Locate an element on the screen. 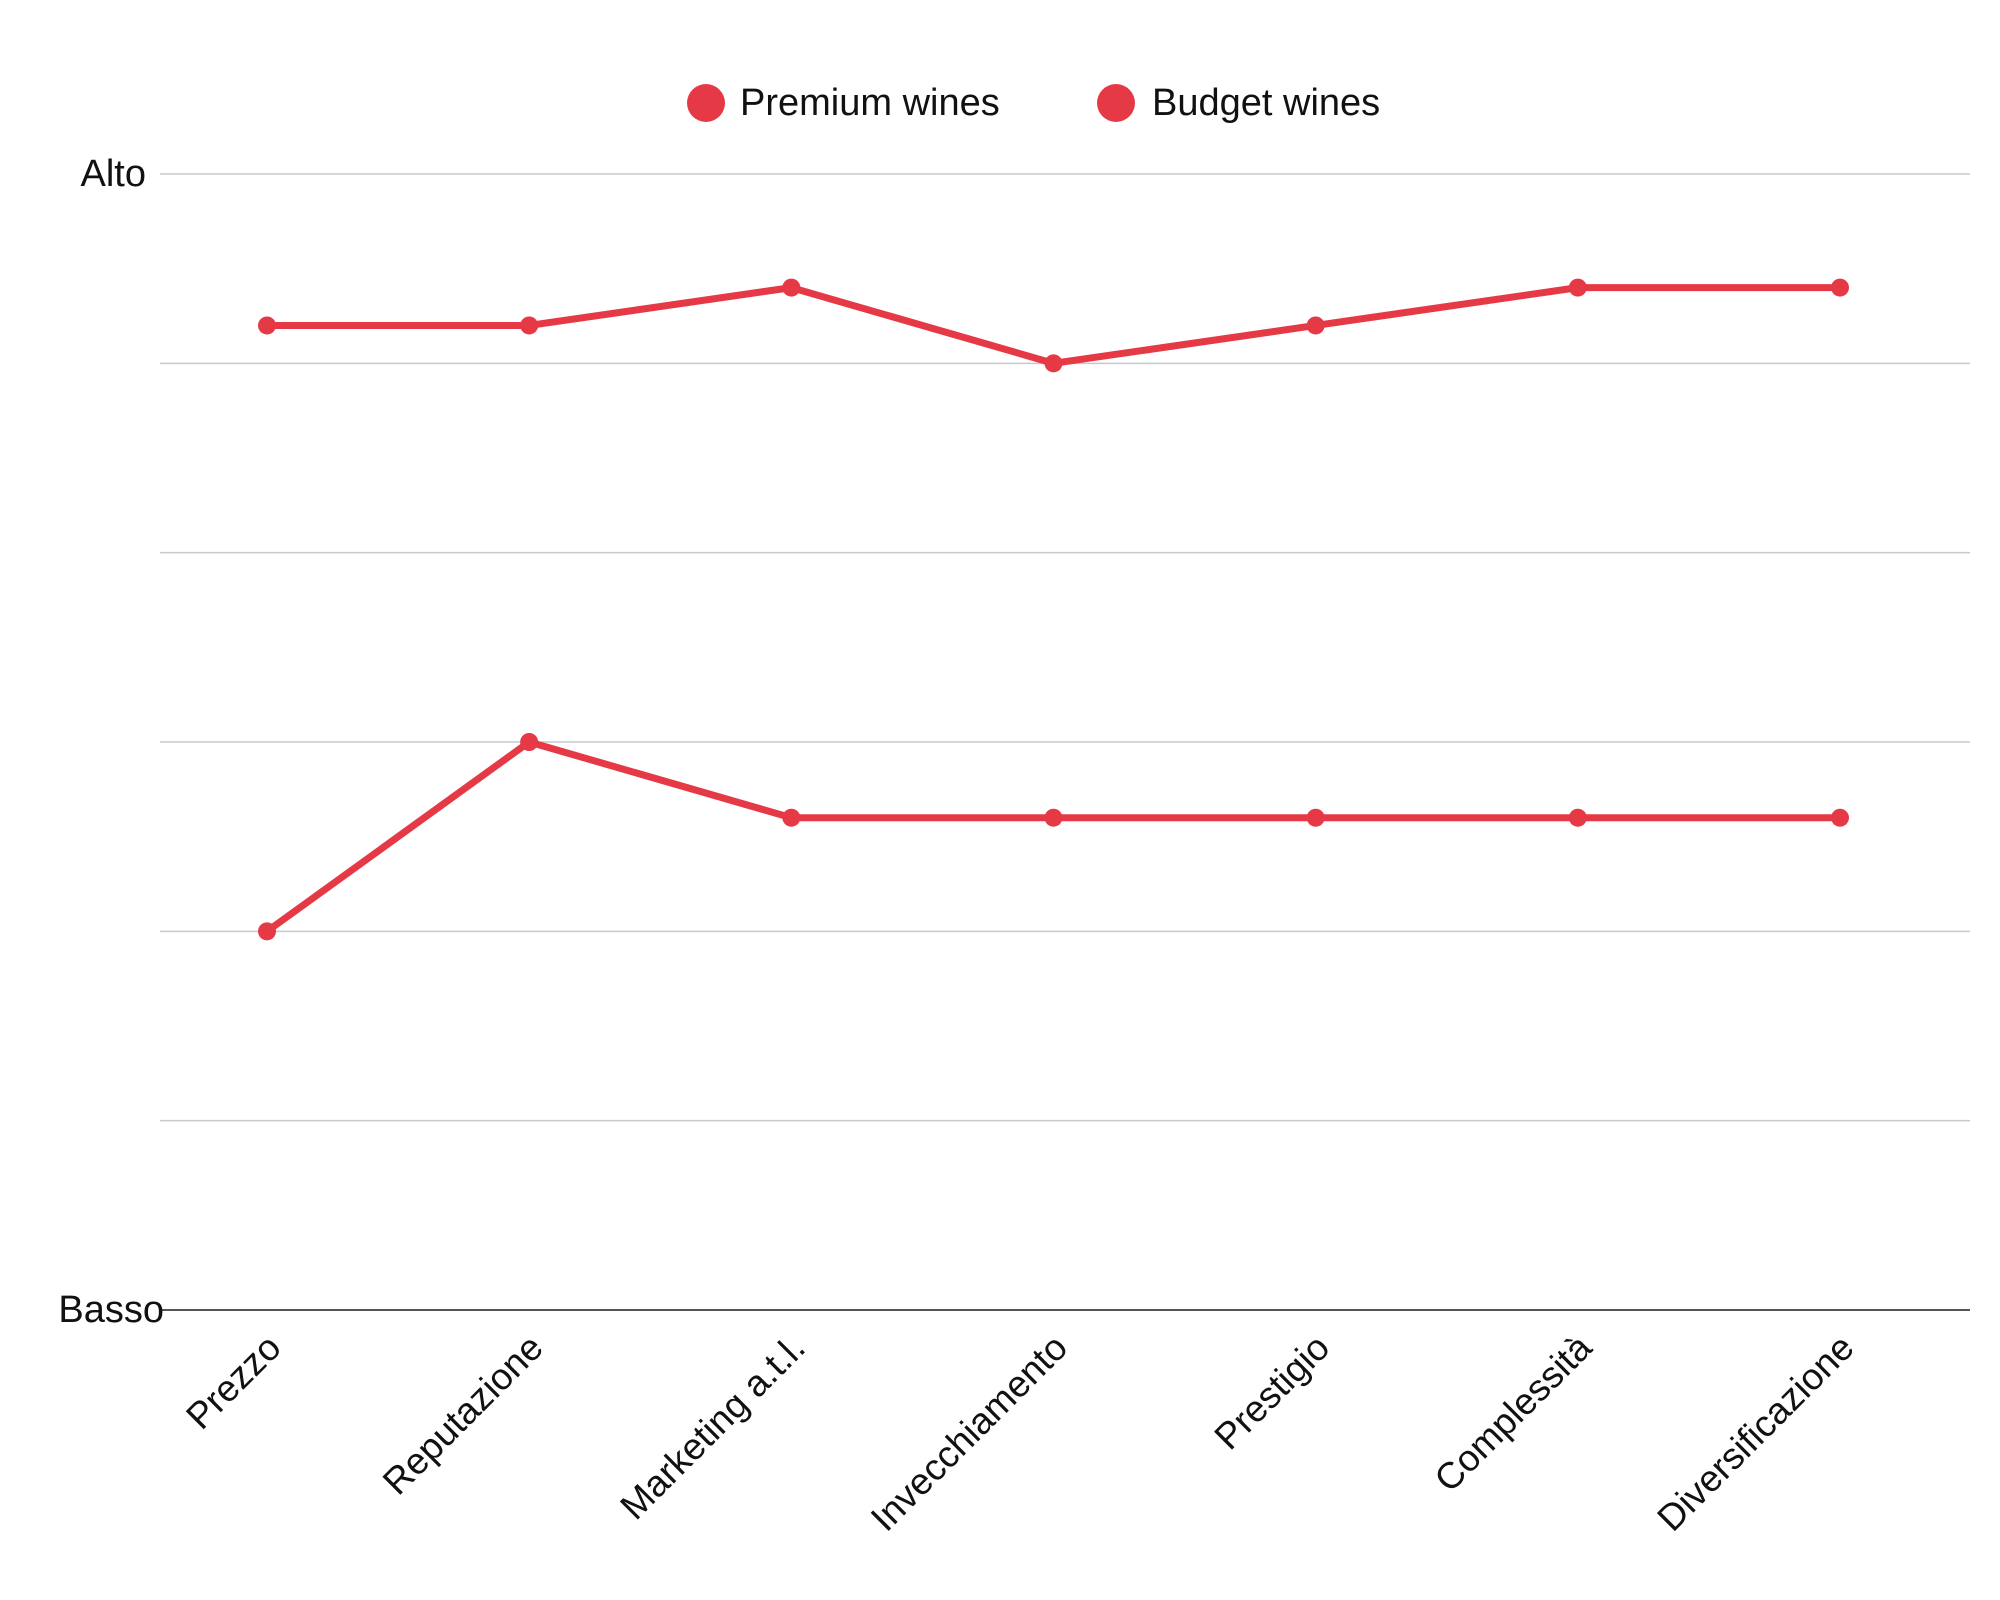 This screenshot has width=2000, height=1600. x-tick-label: Diversificazione is located at coordinates (1755, 1433).